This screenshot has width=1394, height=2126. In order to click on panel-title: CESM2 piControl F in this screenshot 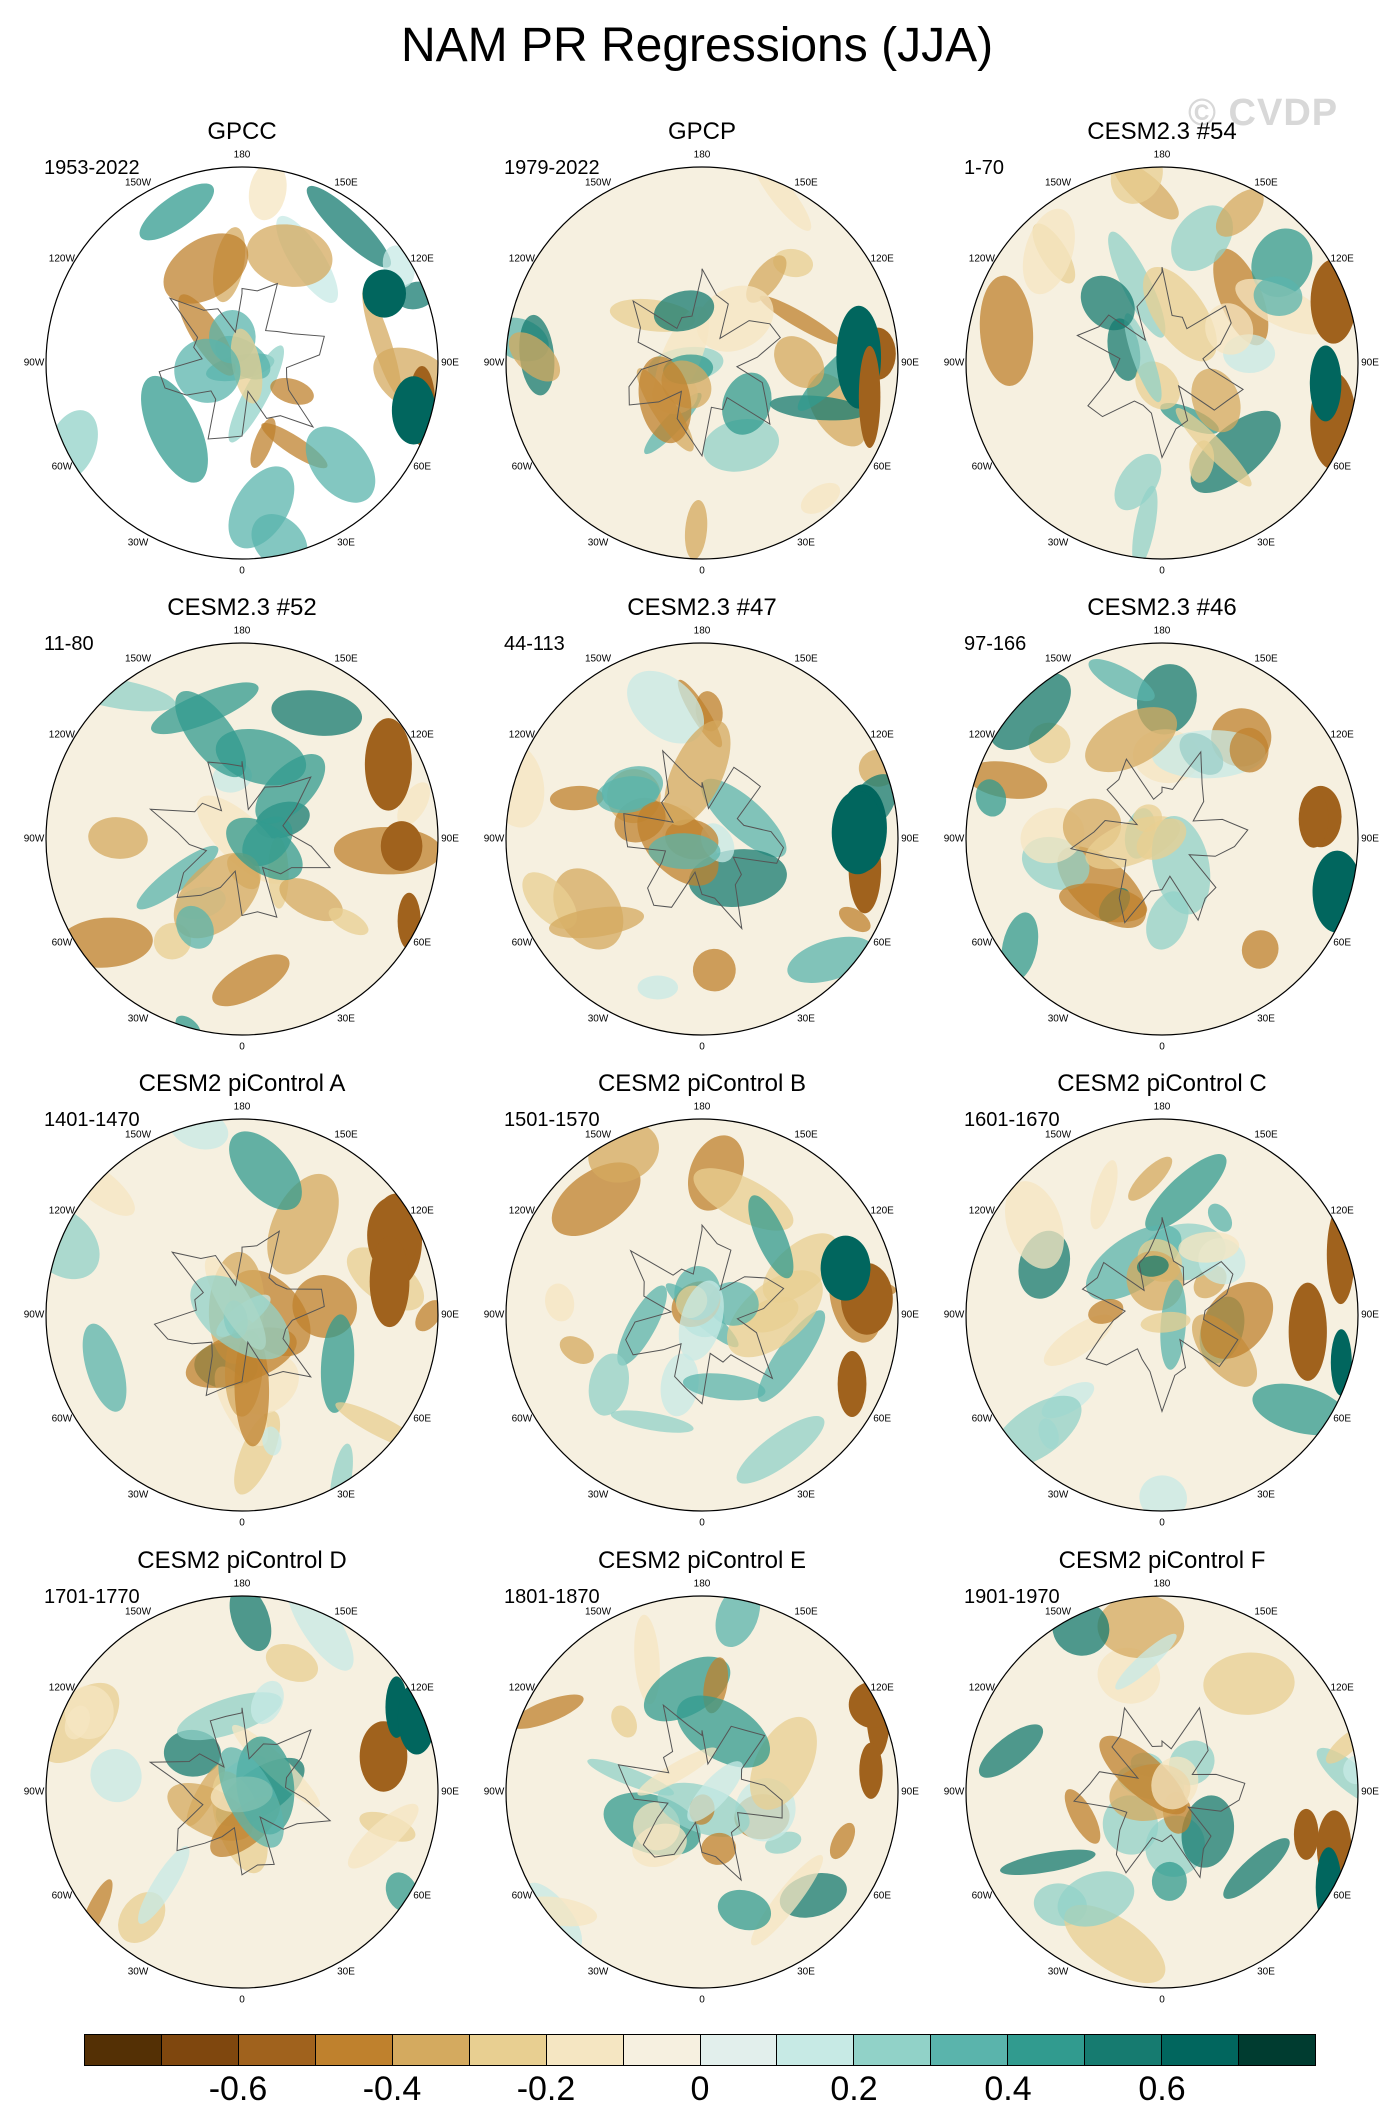, I will do `click(1162, 1560)`.